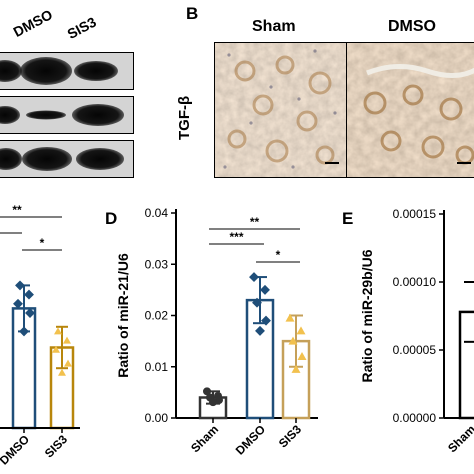 The width and height of the screenshot is (474, 474). What do you see at coordinates (415, 282) in the screenshot?
I see `y-tick-label: 0.00010` at bounding box center [415, 282].